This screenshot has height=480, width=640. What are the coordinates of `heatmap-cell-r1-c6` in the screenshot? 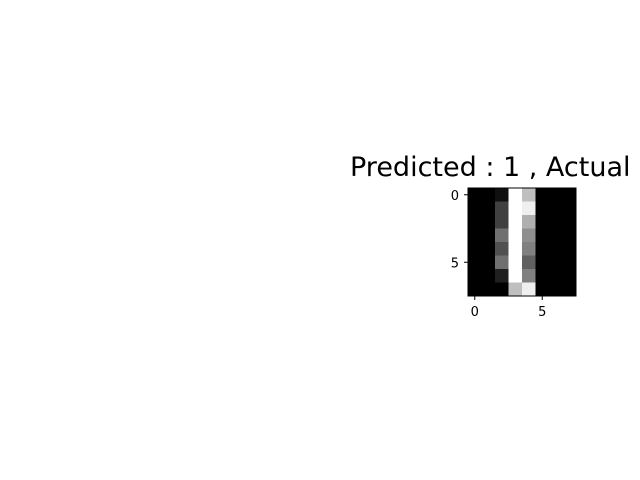 It's located at (556, 208).